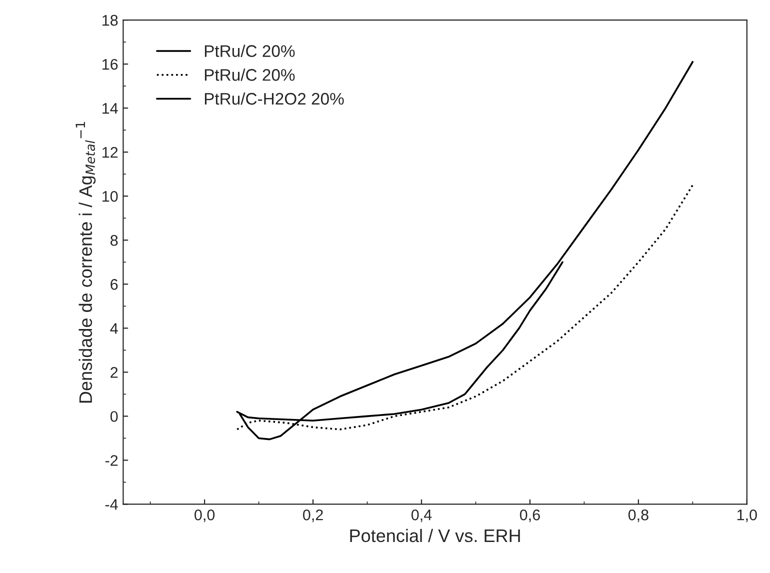  What do you see at coordinates (110, 196) in the screenshot?
I see `y-tick-label: 10` at bounding box center [110, 196].